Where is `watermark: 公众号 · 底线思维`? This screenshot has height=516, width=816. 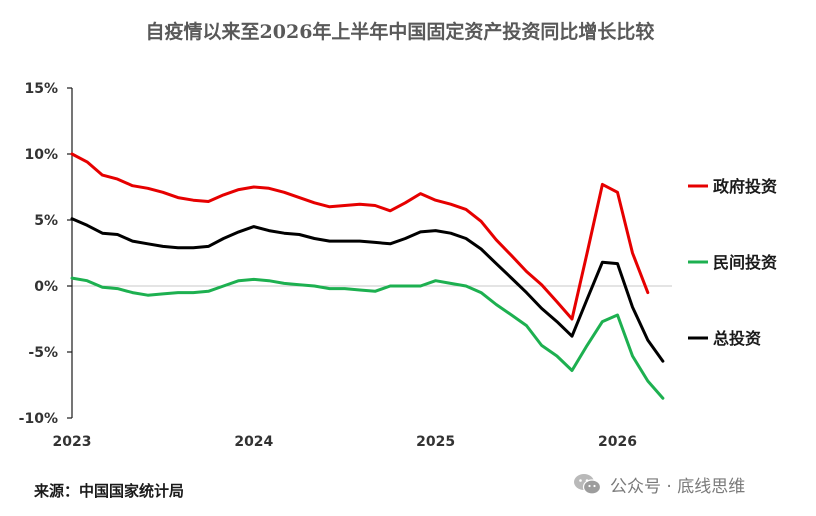 watermark: 公众号 · 底线思维 is located at coordinates (658, 484).